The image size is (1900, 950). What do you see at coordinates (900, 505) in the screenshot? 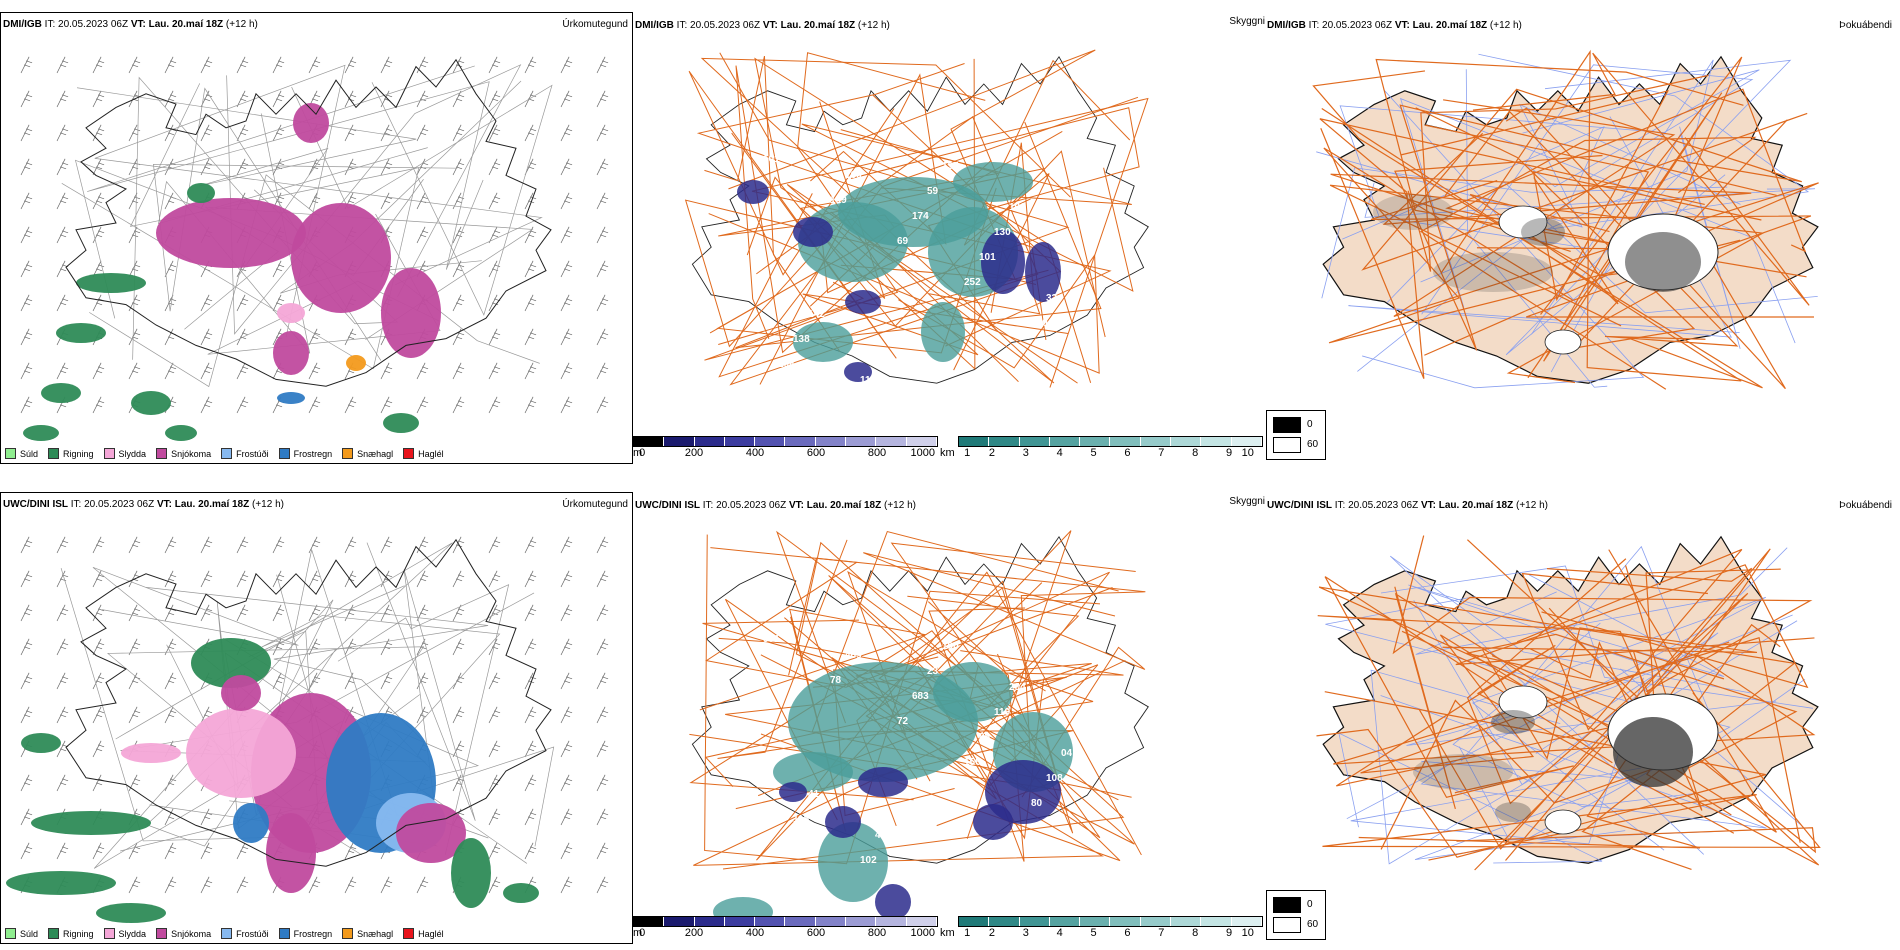
I see `lead-time: (+12 h)` at bounding box center [900, 505].